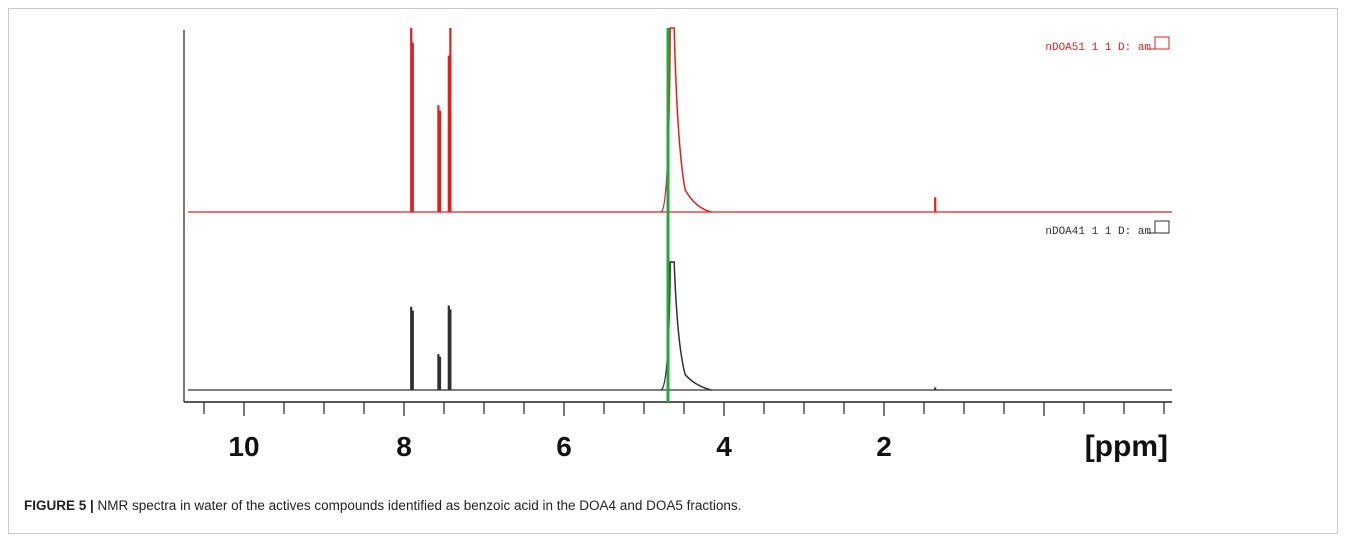  What do you see at coordinates (564, 446) in the screenshot?
I see `x-tick-label: 6` at bounding box center [564, 446].